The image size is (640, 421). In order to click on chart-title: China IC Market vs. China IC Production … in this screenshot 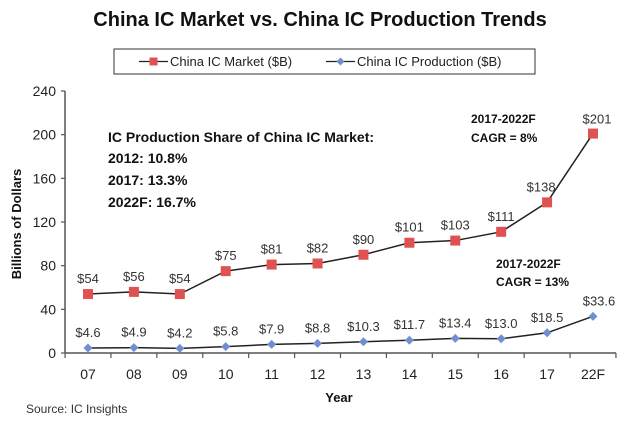, I will do `click(319, 20)`.